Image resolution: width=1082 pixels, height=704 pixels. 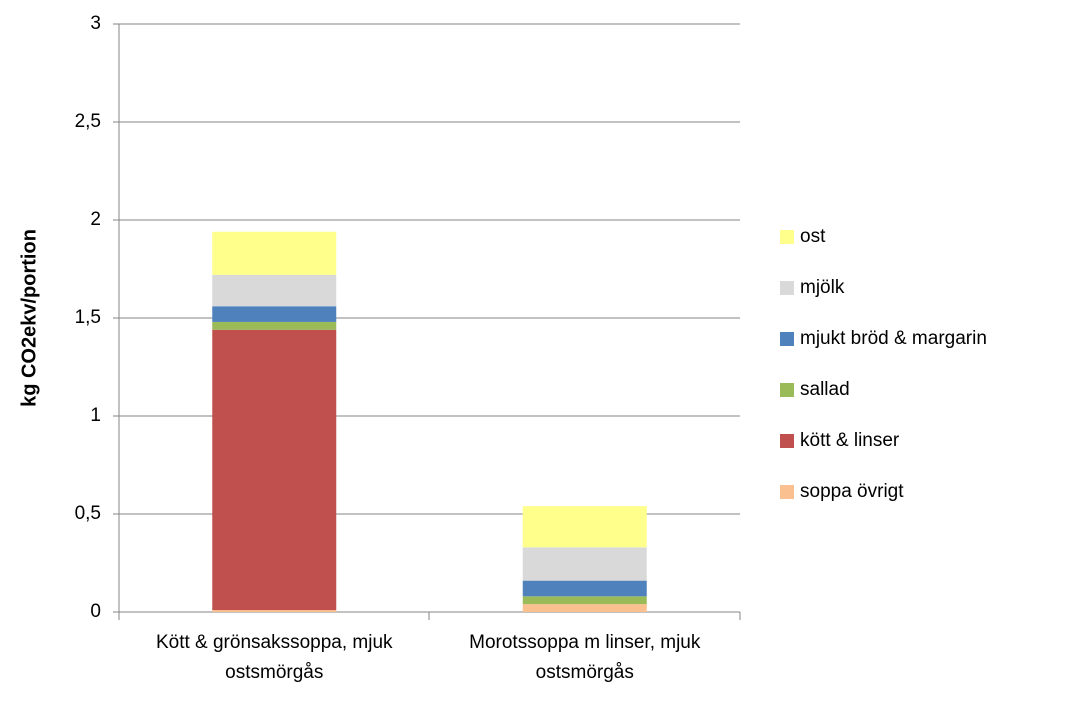 What do you see at coordinates (813, 236) in the screenshot?
I see `legend-label: ost` at bounding box center [813, 236].